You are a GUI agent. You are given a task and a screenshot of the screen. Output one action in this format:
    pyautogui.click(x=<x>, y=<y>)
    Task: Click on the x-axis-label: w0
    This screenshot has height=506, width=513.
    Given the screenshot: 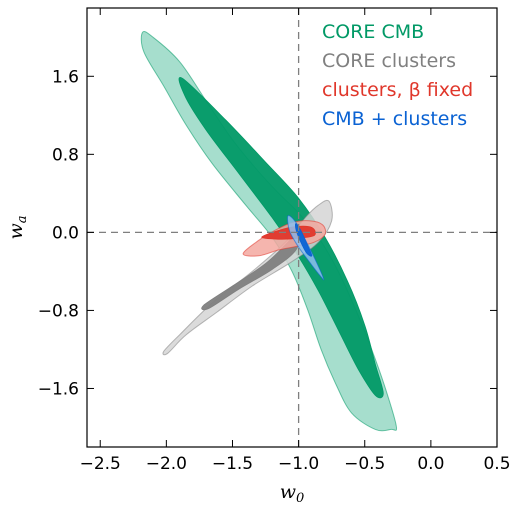 What is the action you would take?
    pyautogui.click(x=292, y=493)
    